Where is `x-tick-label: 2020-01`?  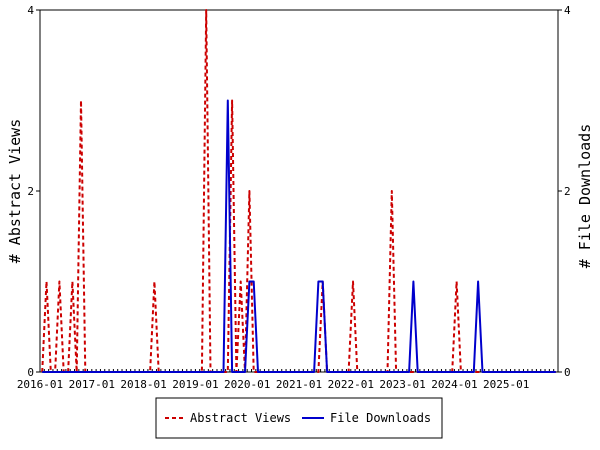 x-tick-label: 2020-01 is located at coordinates (247, 384).